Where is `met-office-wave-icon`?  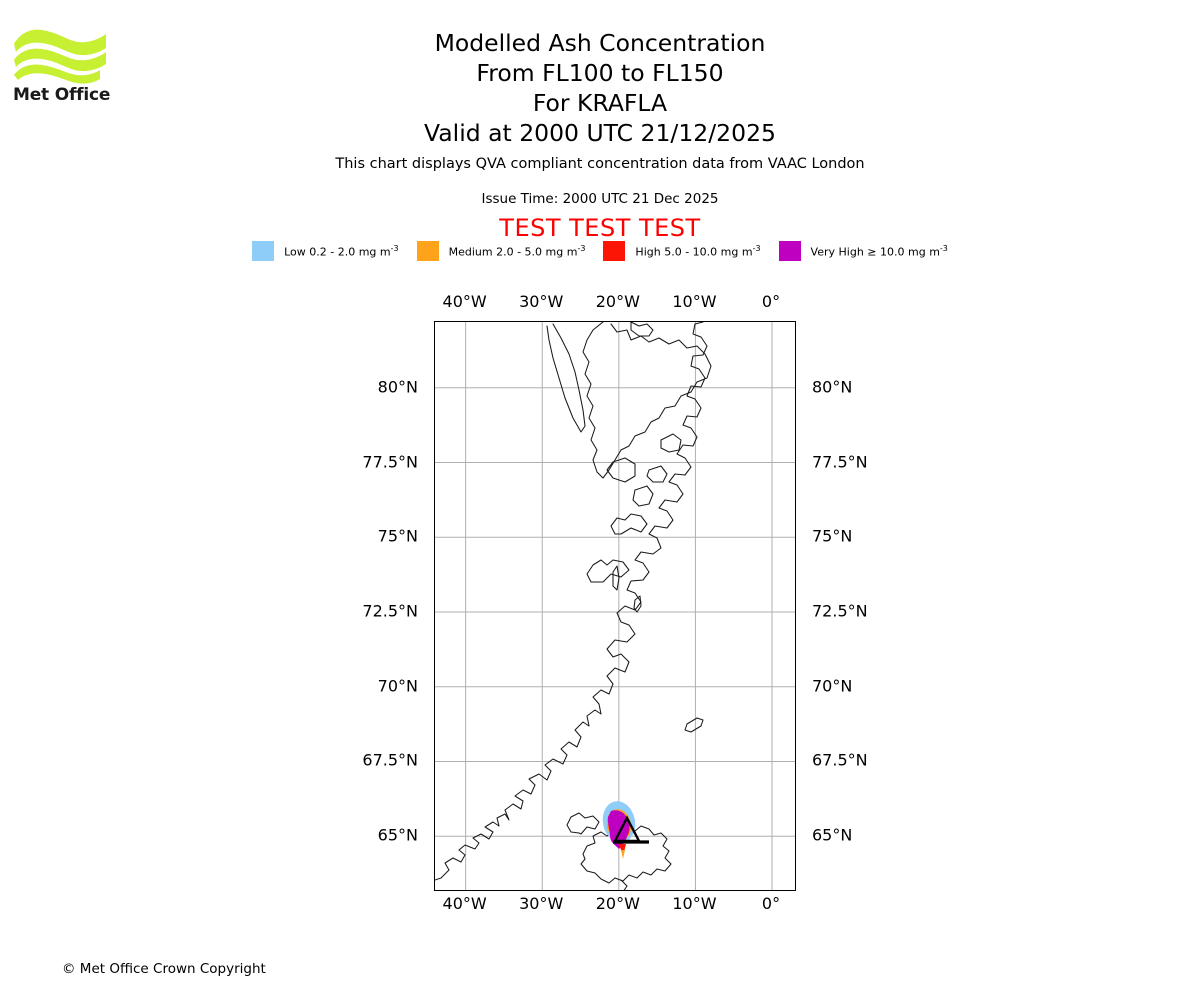 met-office-wave-icon is located at coordinates (60, 56).